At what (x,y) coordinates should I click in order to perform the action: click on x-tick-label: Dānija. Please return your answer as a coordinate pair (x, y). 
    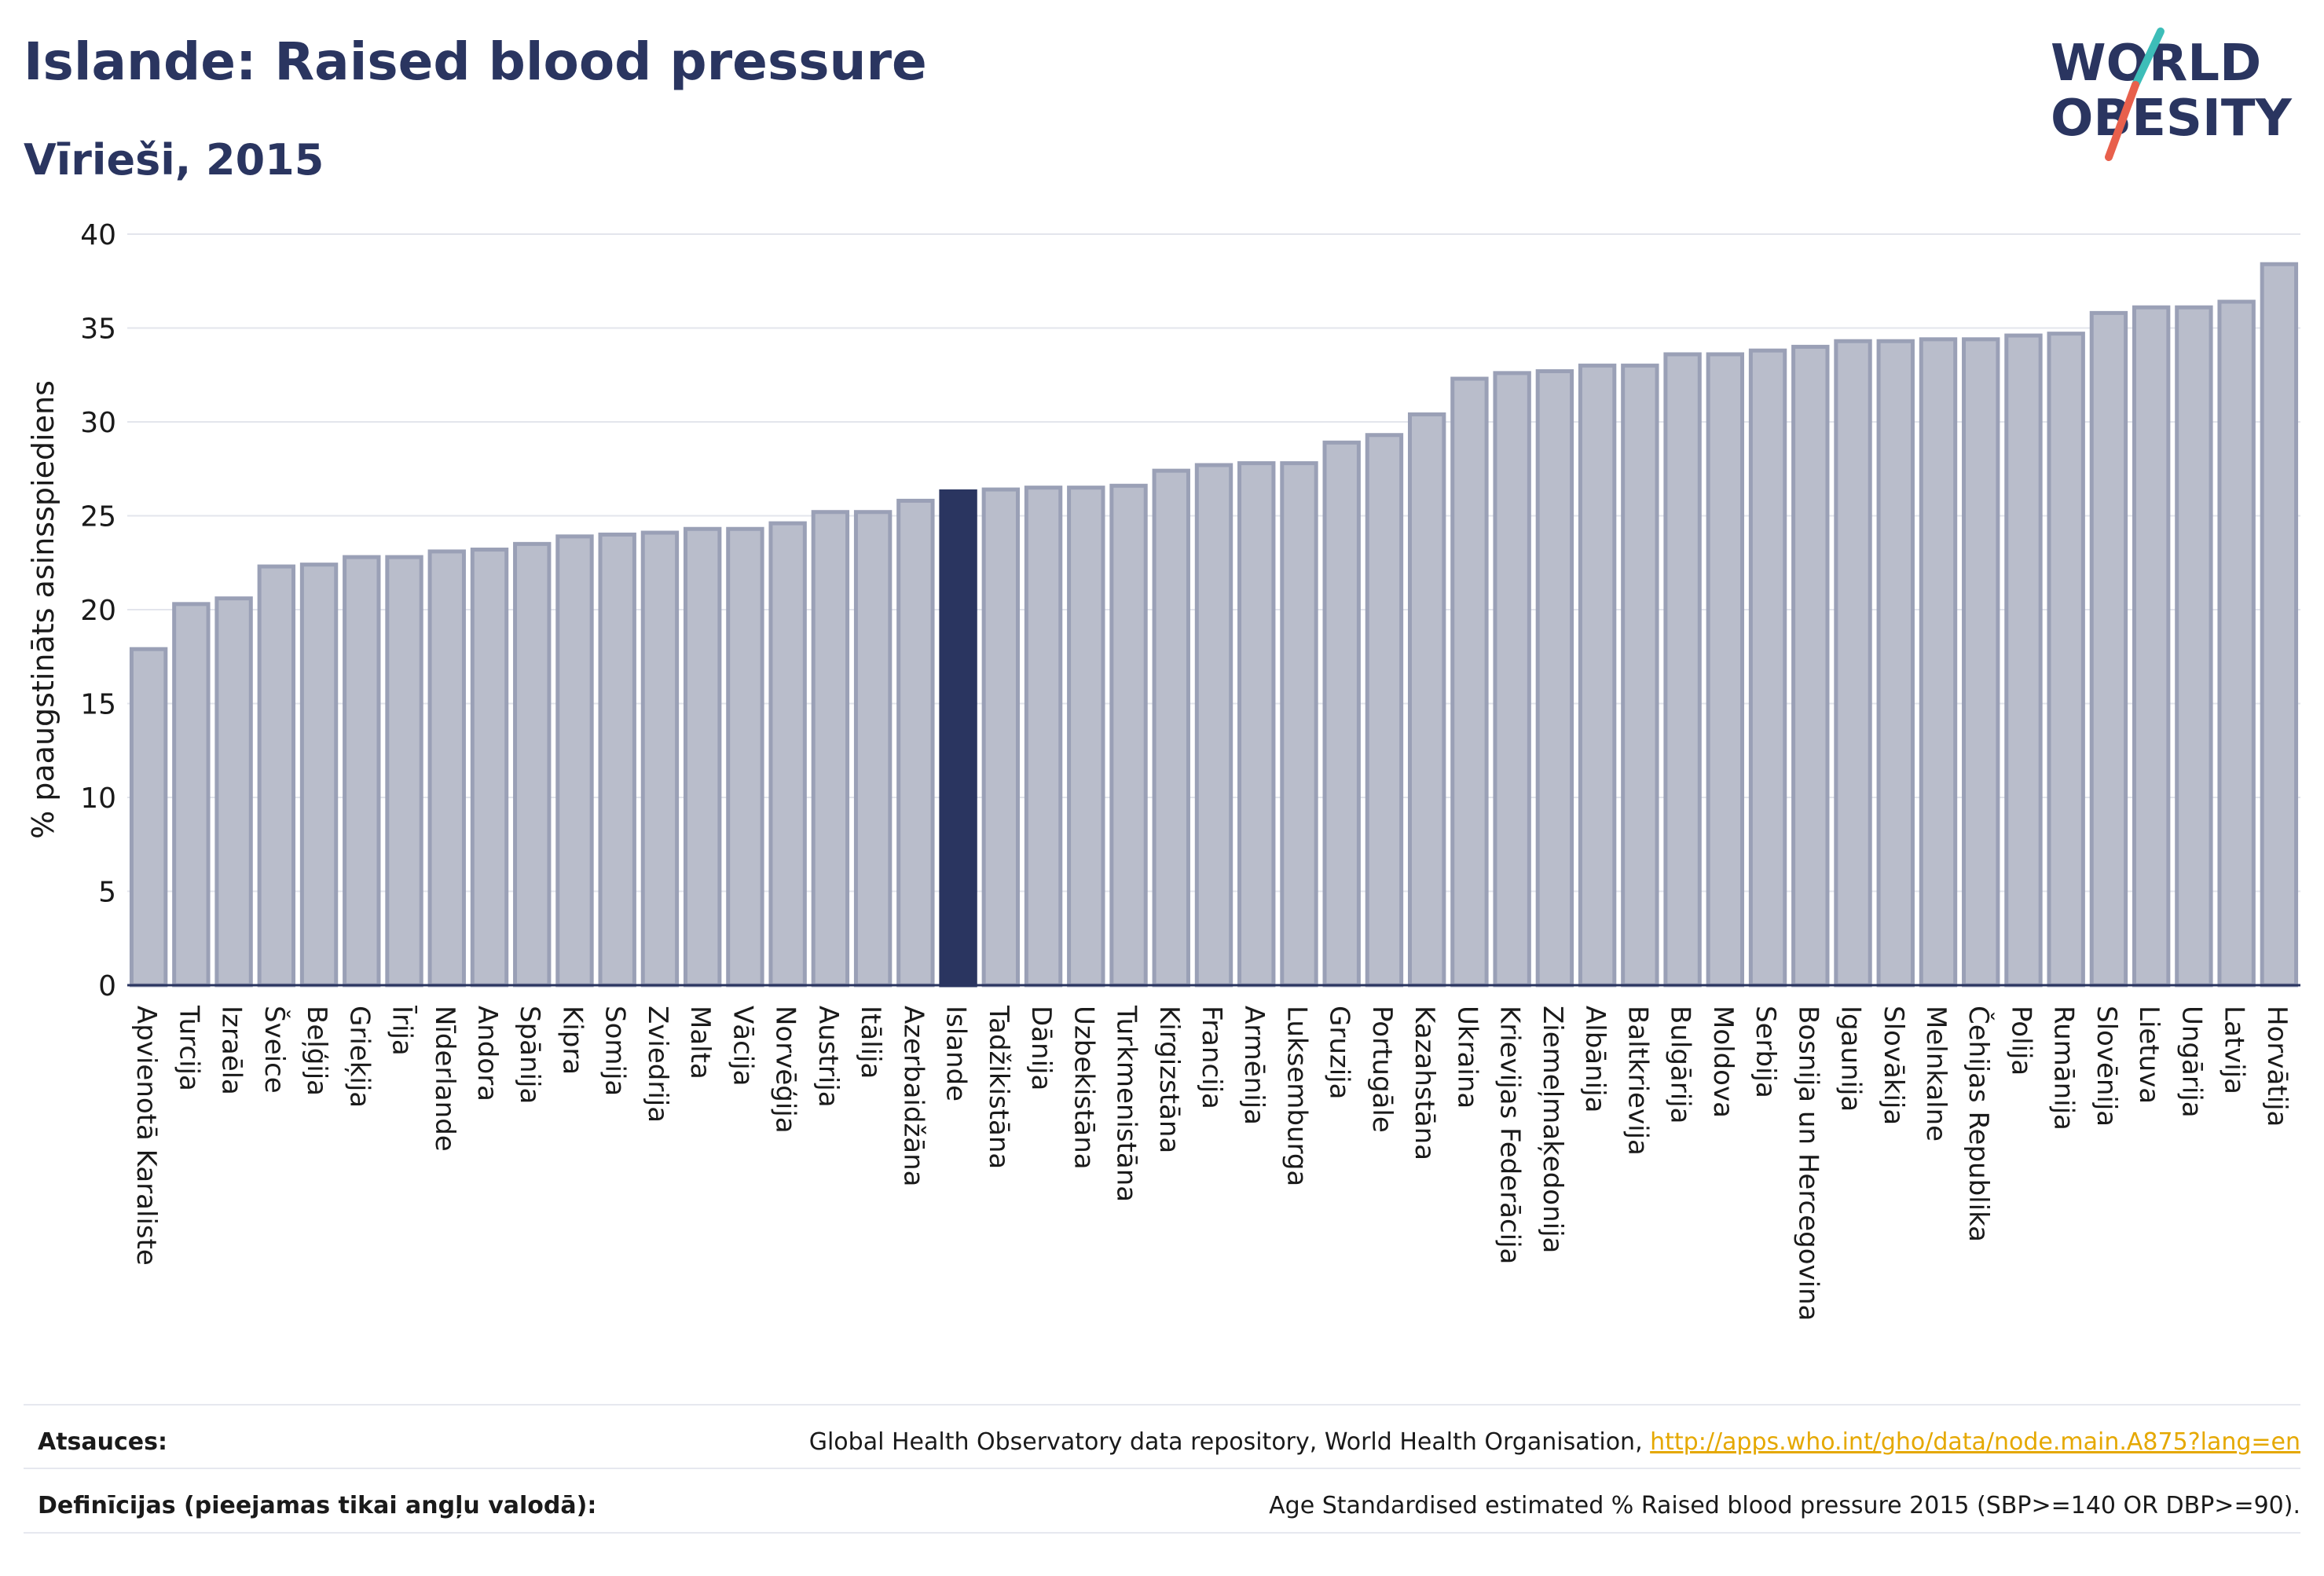
    Looking at the image, I should click on (1041, 1048).